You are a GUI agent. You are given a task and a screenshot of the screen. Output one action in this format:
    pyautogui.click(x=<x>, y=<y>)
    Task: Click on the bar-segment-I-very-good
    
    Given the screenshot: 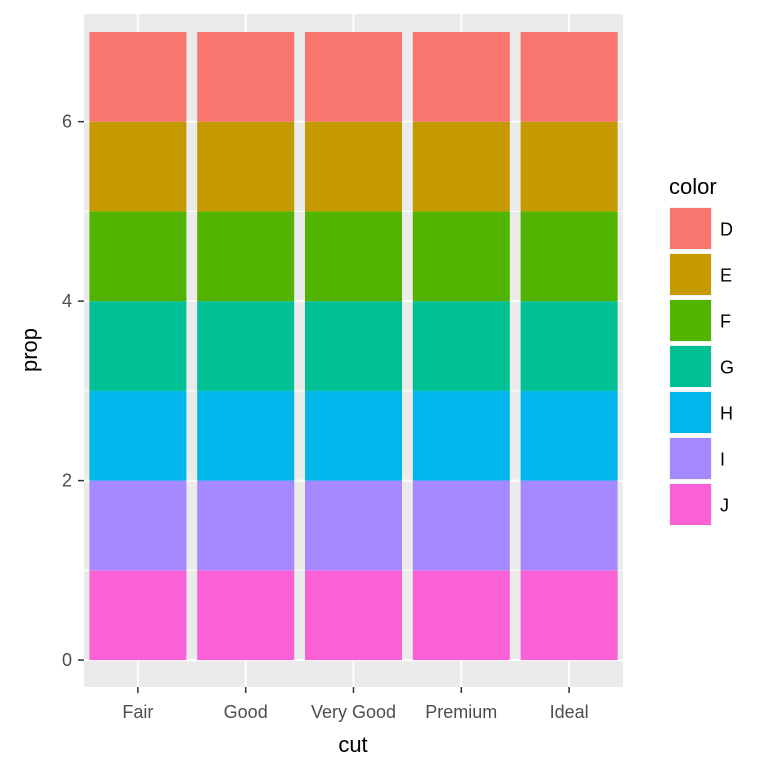 What is the action you would take?
    pyautogui.click(x=353, y=525)
    